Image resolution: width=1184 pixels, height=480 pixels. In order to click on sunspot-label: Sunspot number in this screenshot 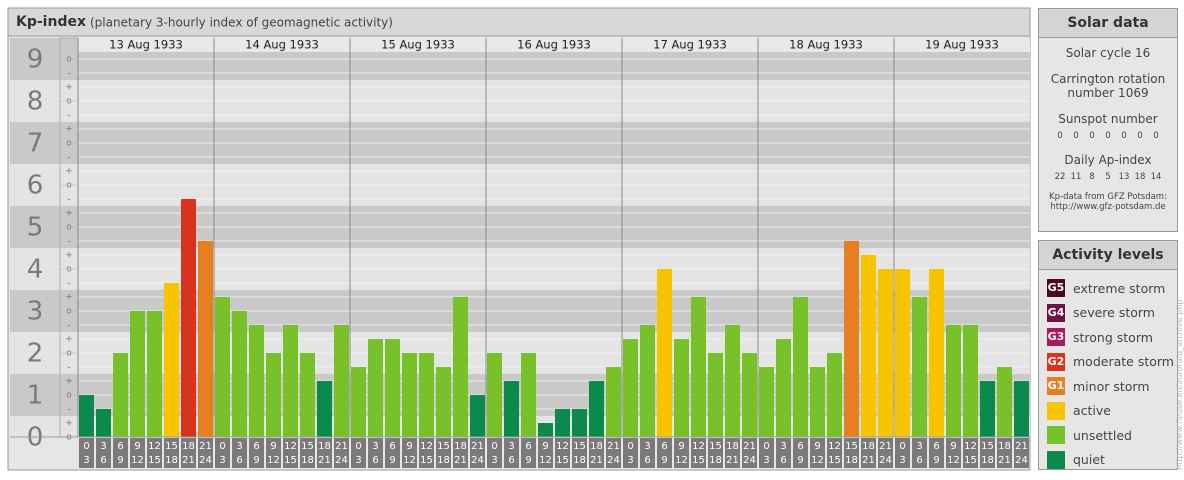, I will do `click(1108, 119)`.